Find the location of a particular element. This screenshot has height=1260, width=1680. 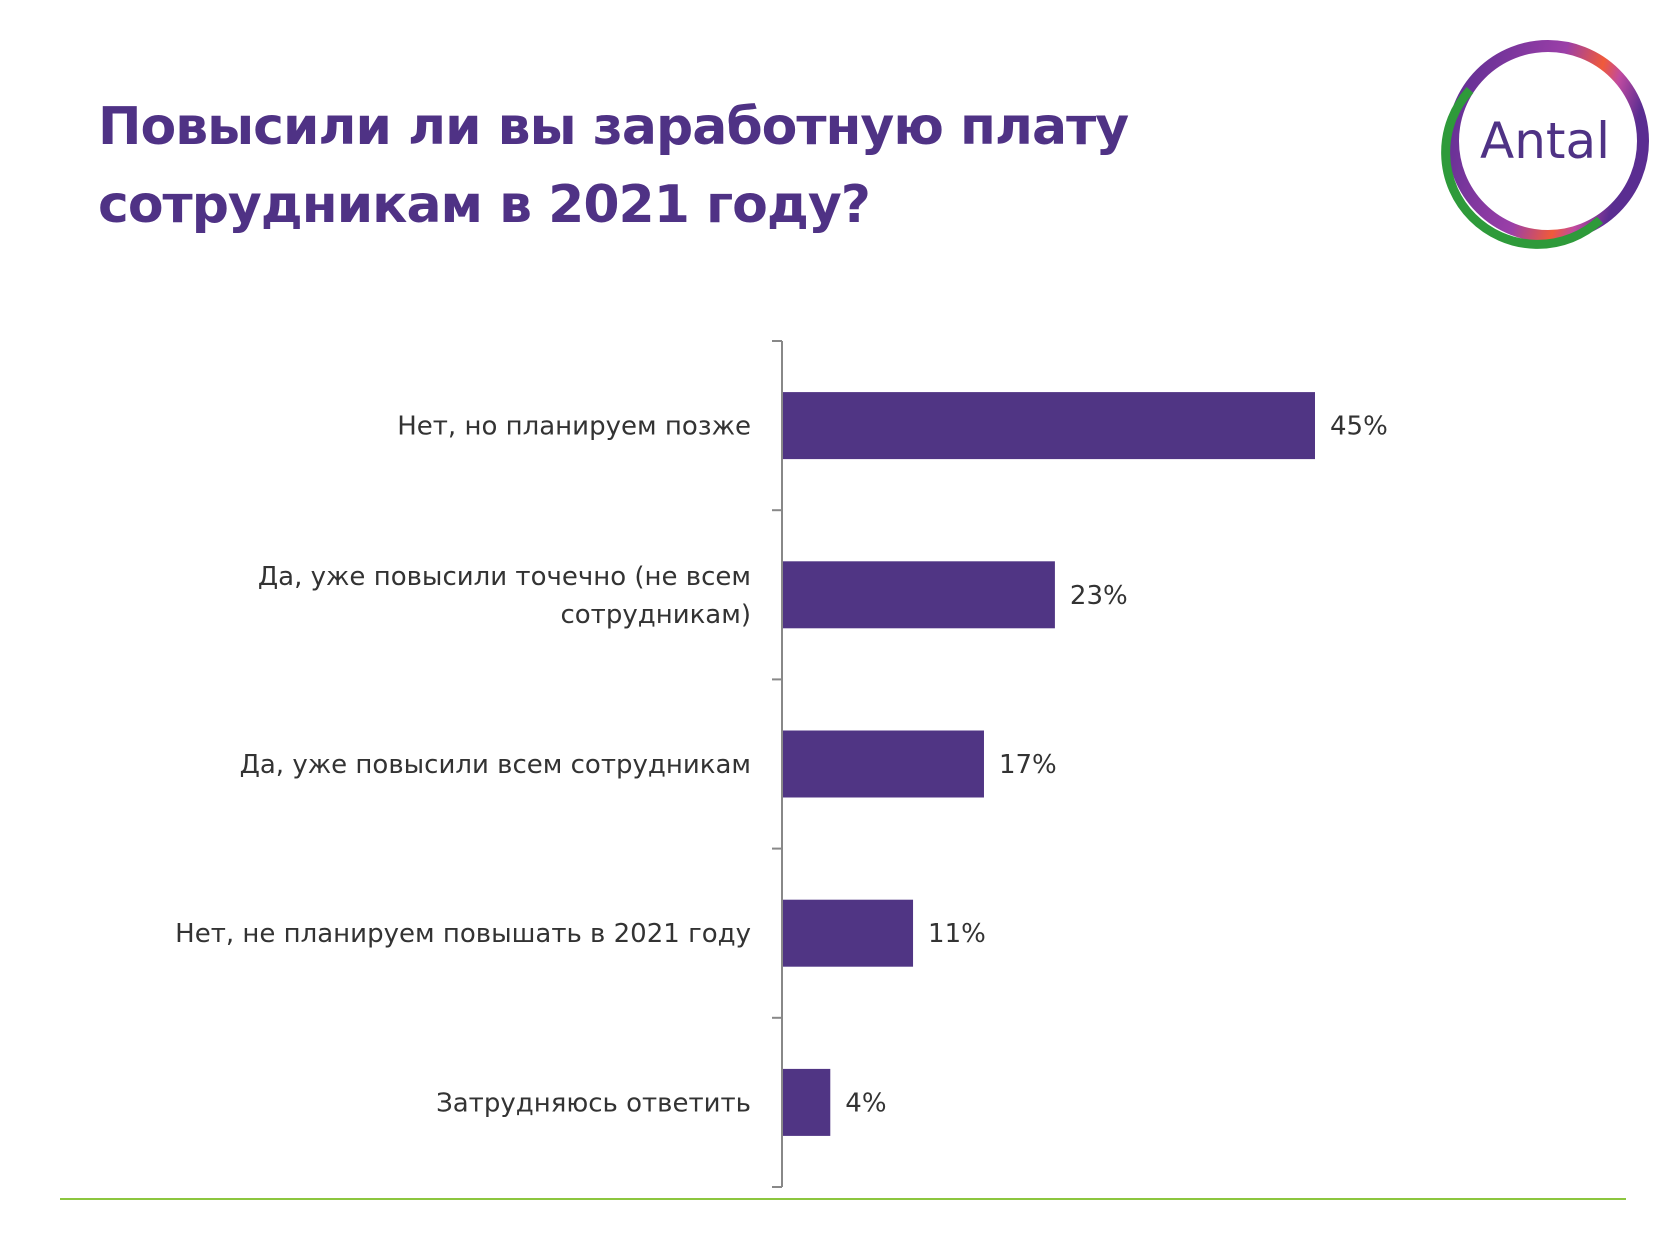

antal-logo: Antal is located at coordinates (1545, 144).